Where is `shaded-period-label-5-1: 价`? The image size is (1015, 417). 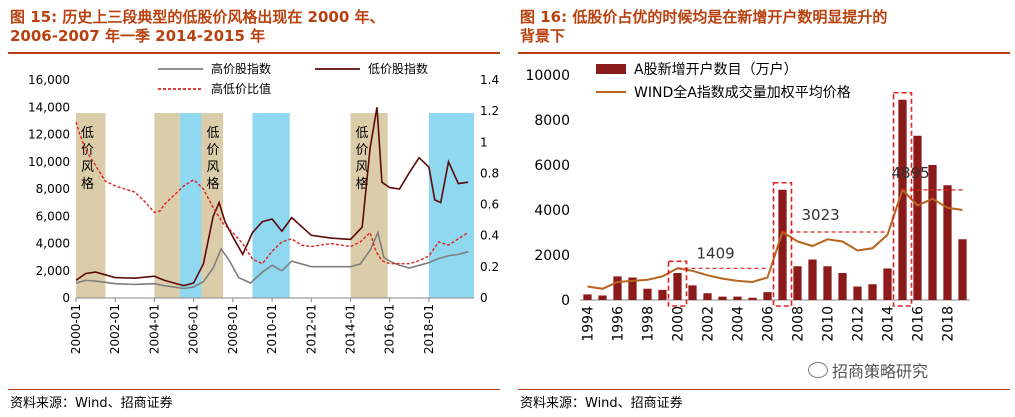 shaded-period-label-5-1: 价 is located at coordinates (361, 150).